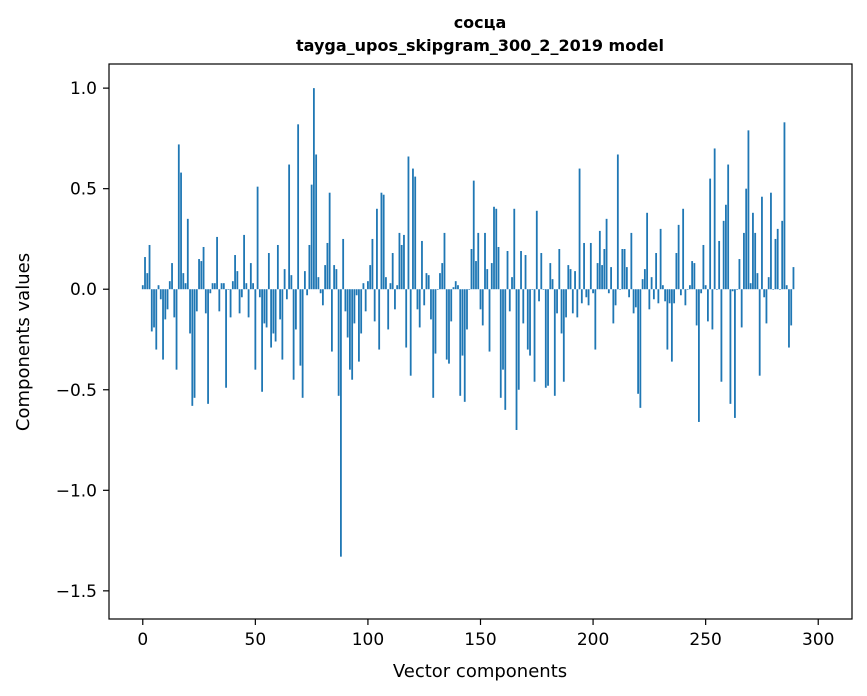  Describe the element at coordinates (485, 634) in the screenshot. I see `x-axis-ticks: 0 50 100 150 200 250 300` at that location.